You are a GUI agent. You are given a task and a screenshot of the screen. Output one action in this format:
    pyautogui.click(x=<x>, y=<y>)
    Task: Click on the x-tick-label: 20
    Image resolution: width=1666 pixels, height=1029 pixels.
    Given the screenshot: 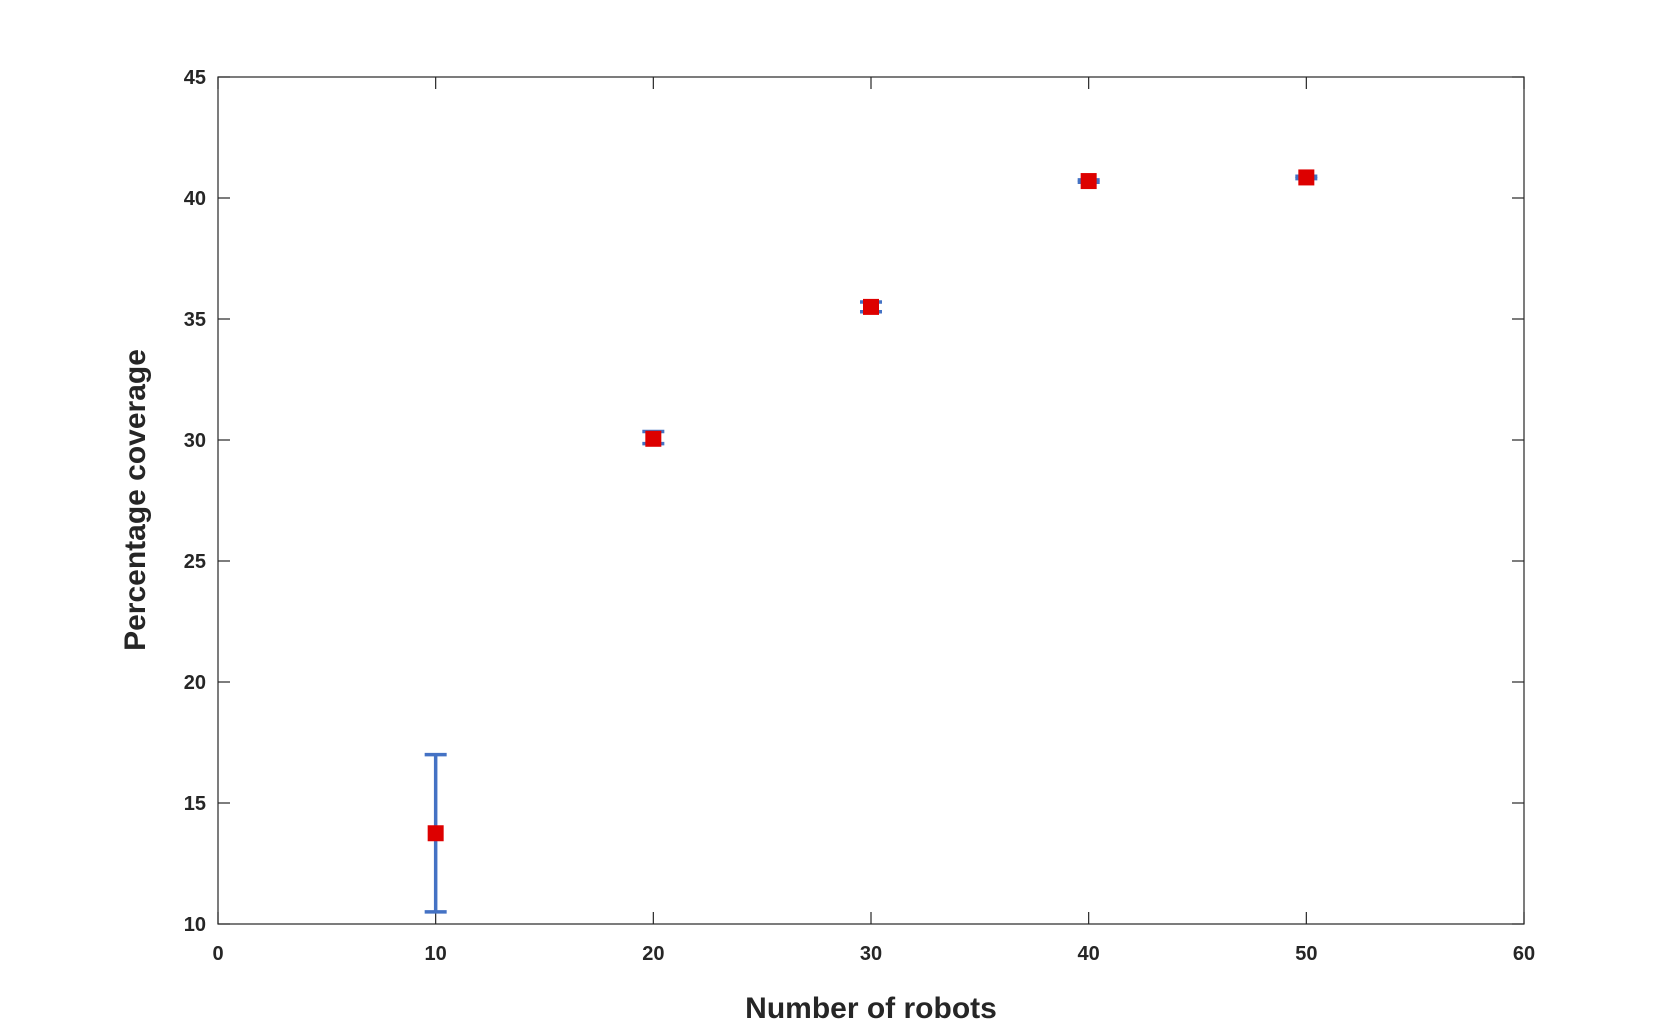 What is the action you would take?
    pyautogui.click(x=653, y=954)
    